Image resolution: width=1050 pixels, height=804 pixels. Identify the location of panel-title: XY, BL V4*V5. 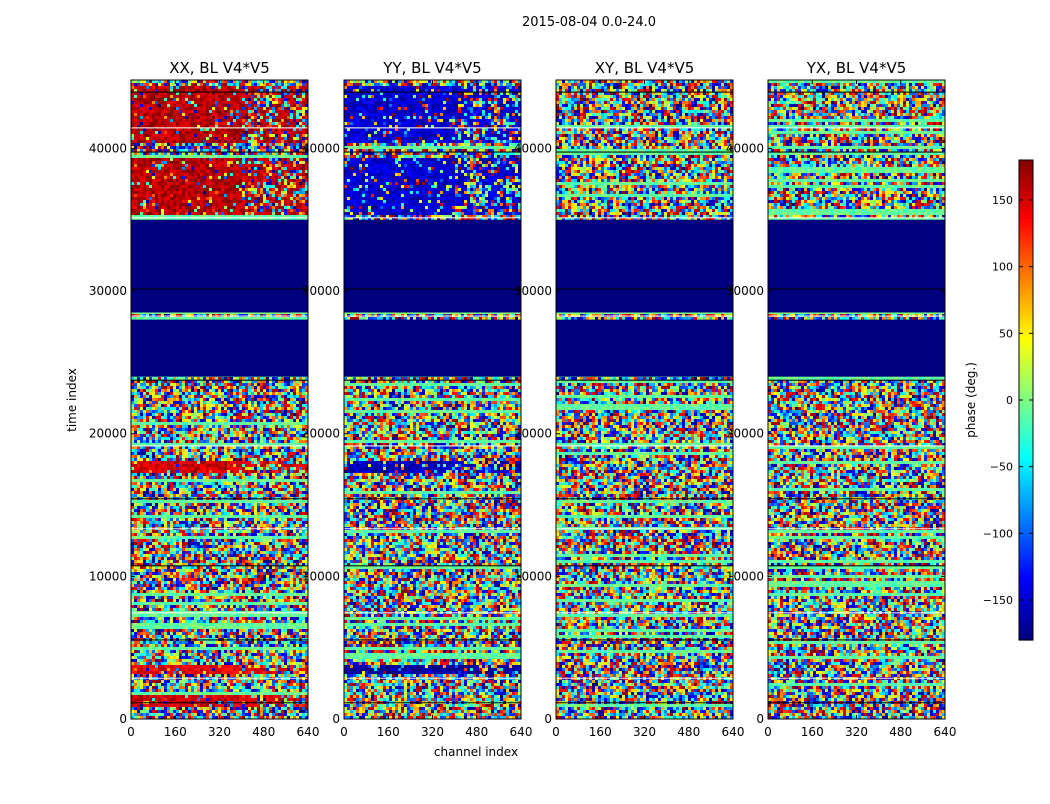
(645, 68).